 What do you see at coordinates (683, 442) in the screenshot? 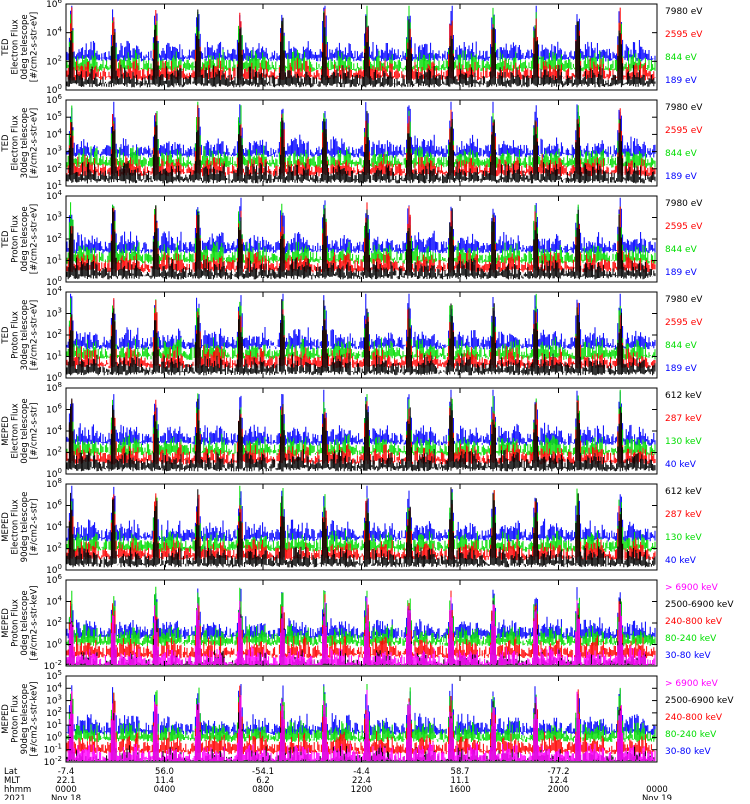
I see `legend-entry: 130 keV` at bounding box center [683, 442].